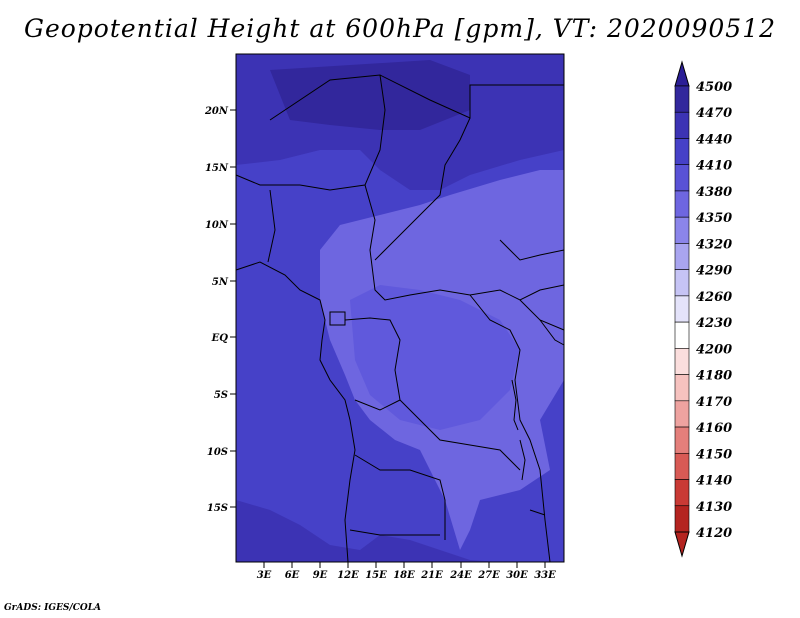  I want to click on lon-tick-label: 3E, so click(264, 575).